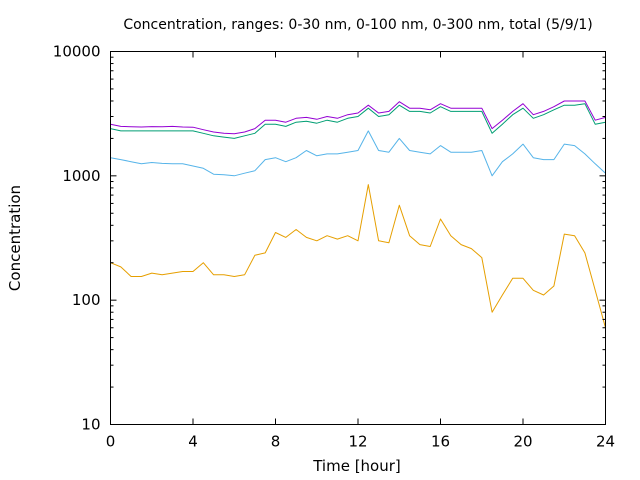  I want to click on x-tick-label: 12, so click(357, 442).